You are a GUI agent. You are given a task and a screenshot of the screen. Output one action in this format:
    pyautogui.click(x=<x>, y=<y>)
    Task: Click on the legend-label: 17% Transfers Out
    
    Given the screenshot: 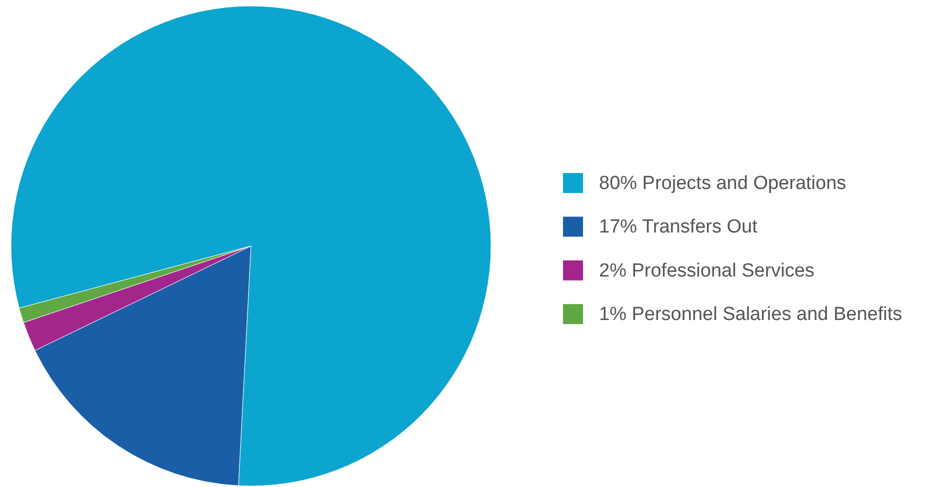 What is the action you would take?
    pyautogui.click(x=678, y=227)
    